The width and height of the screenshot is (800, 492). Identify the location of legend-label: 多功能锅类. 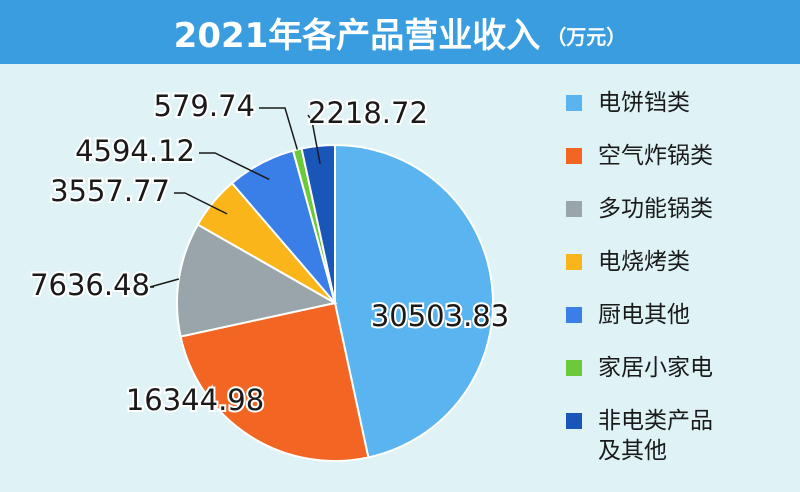
(655, 209).